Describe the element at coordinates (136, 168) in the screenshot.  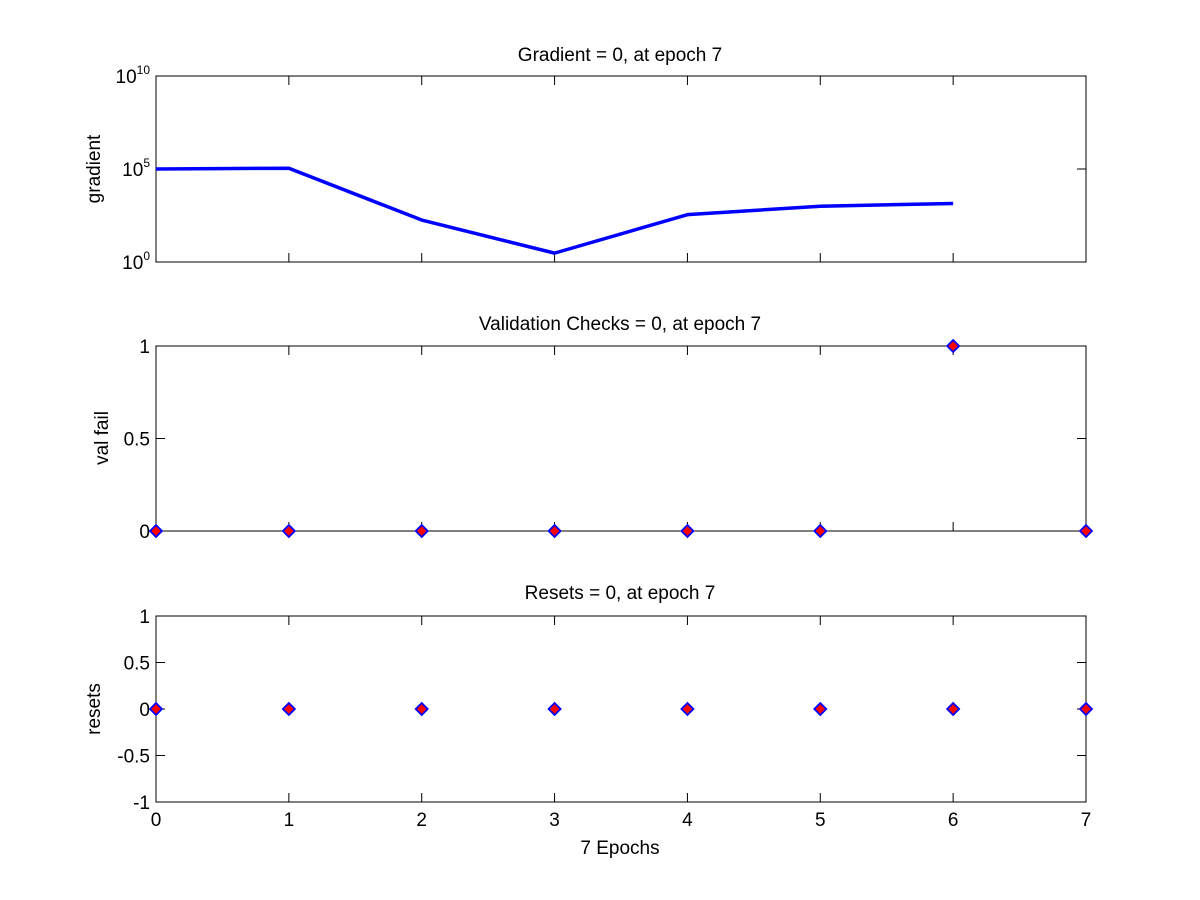
I see `y-tick-label: 10⁵` at that location.